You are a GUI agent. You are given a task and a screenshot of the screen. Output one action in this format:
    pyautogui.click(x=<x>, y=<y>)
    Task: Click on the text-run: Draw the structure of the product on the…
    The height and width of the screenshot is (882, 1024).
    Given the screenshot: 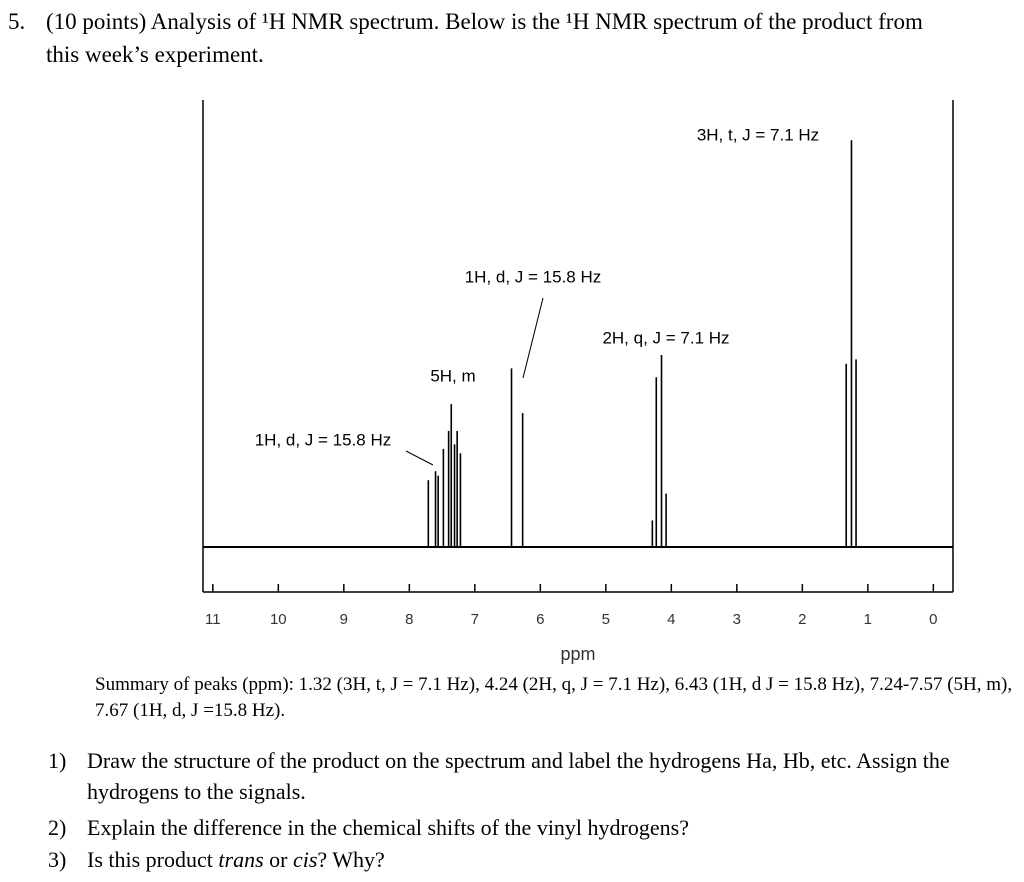 What is the action you would take?
    pyautogui.click(x=521, y=776)
    